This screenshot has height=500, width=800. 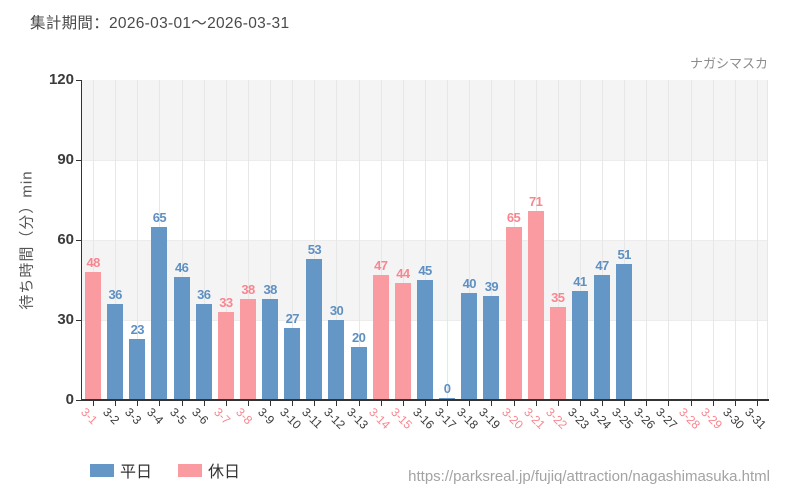 I want to click on bar-value-3-8: 38, so click(x=248, y=289).